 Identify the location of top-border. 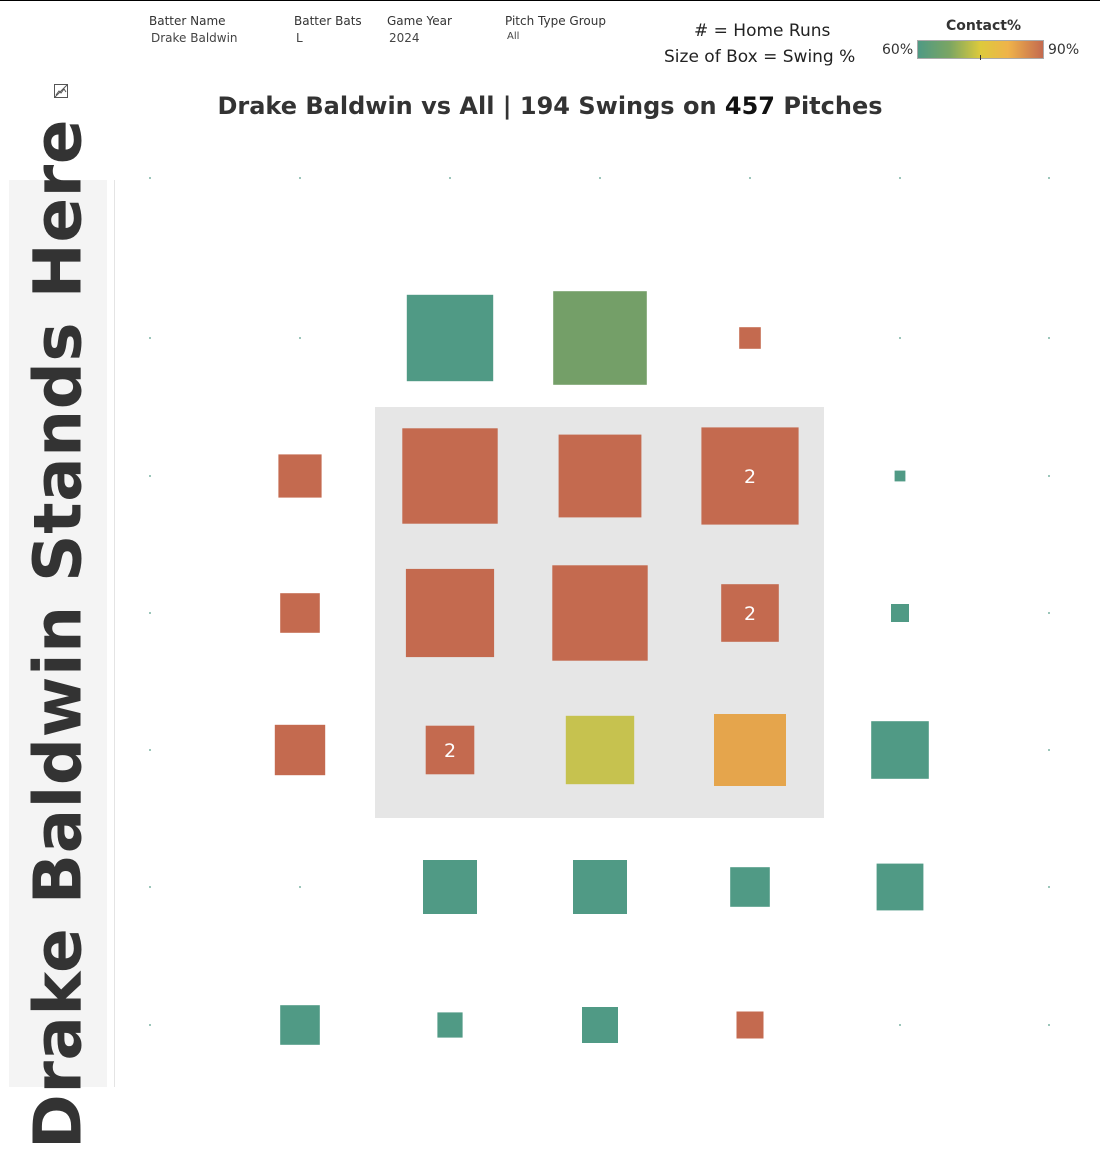
(550, 0).